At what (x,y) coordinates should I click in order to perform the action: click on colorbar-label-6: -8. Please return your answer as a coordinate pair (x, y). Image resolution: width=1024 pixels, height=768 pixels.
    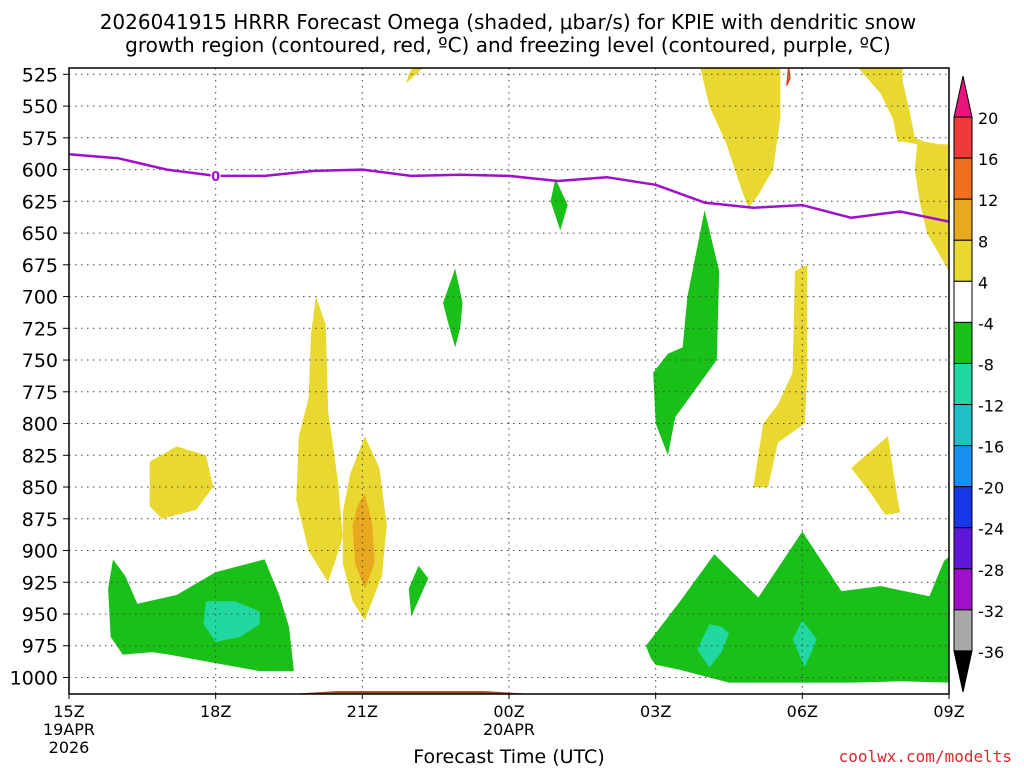
    Looking at the image, I should click on (986, 364).